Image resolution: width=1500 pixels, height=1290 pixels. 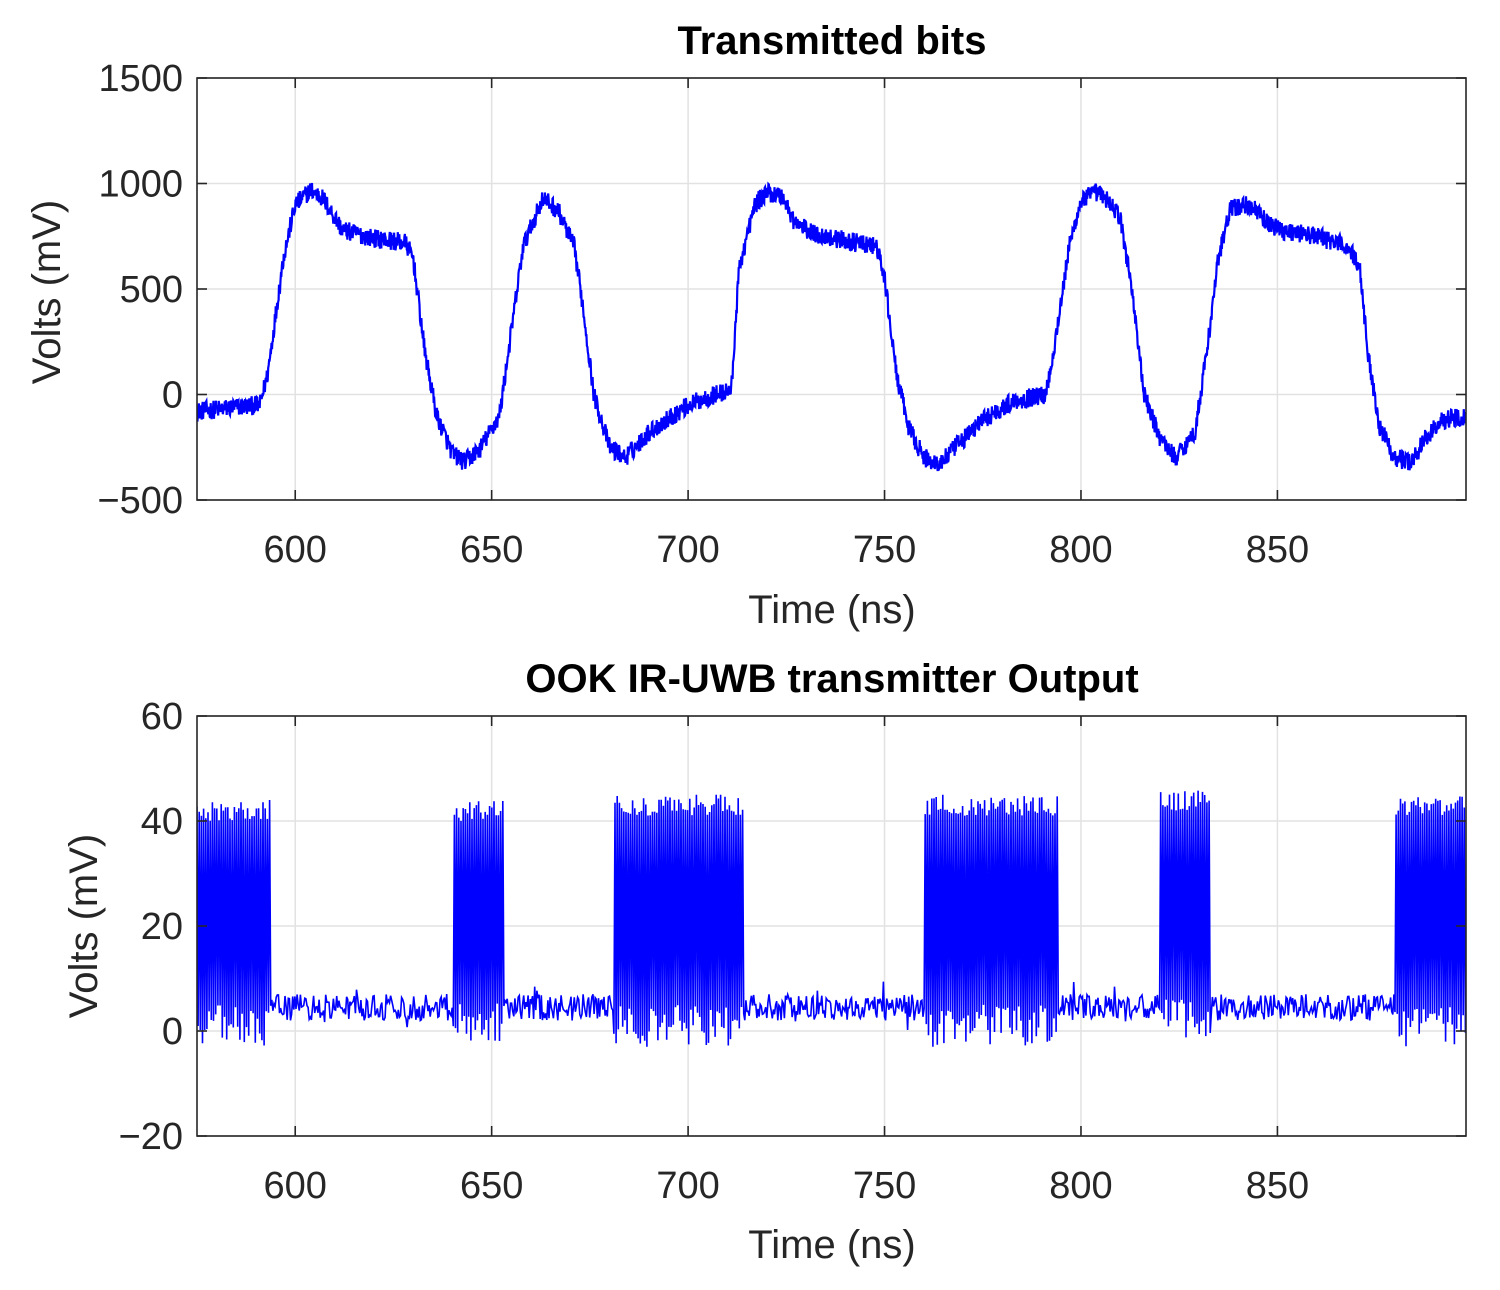 What do you see at coordinates (151, 1137) in the screenshot?
I see `y-tick-label: −20` at bounding box center [151, 1137].